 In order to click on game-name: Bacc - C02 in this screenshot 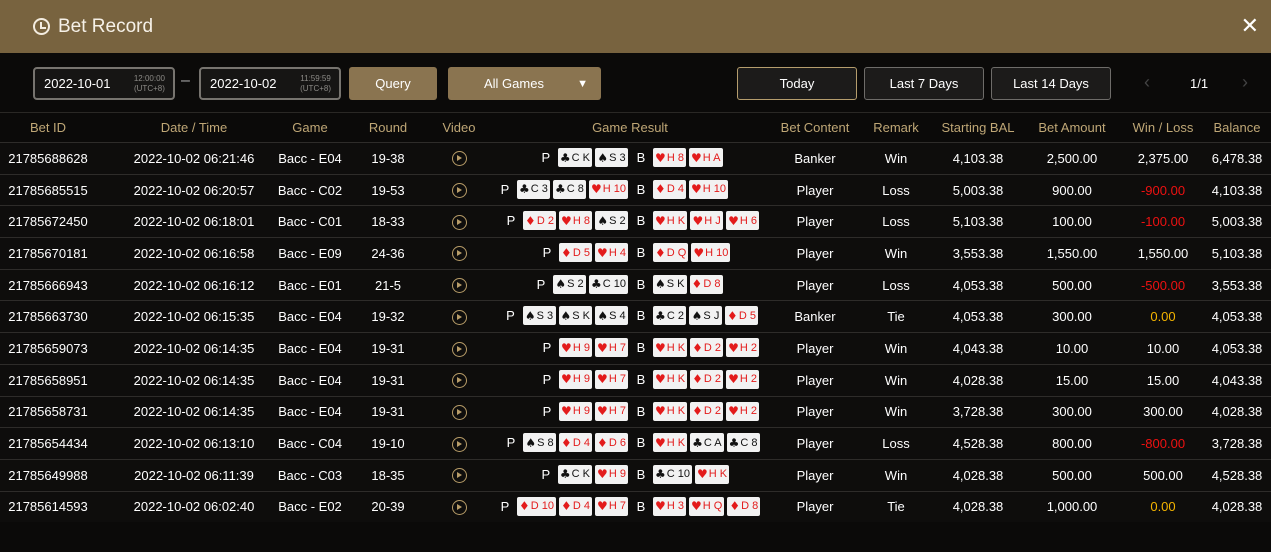, I will do `click(310, 190)`.